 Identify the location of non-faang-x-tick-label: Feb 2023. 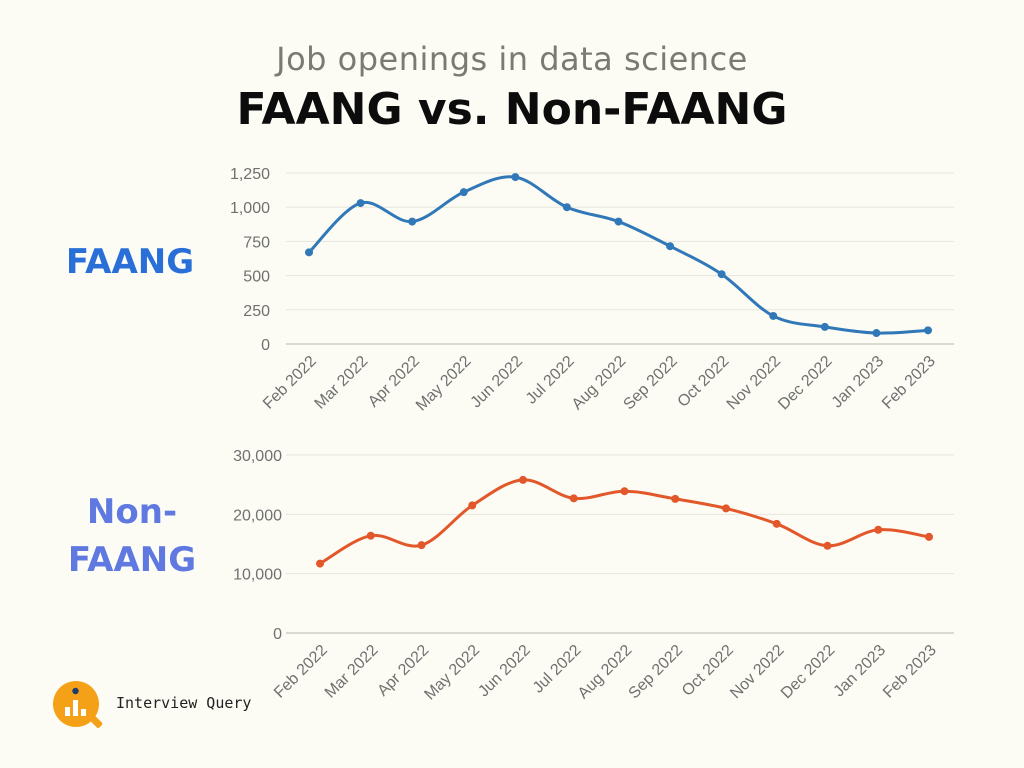
(910, 672).